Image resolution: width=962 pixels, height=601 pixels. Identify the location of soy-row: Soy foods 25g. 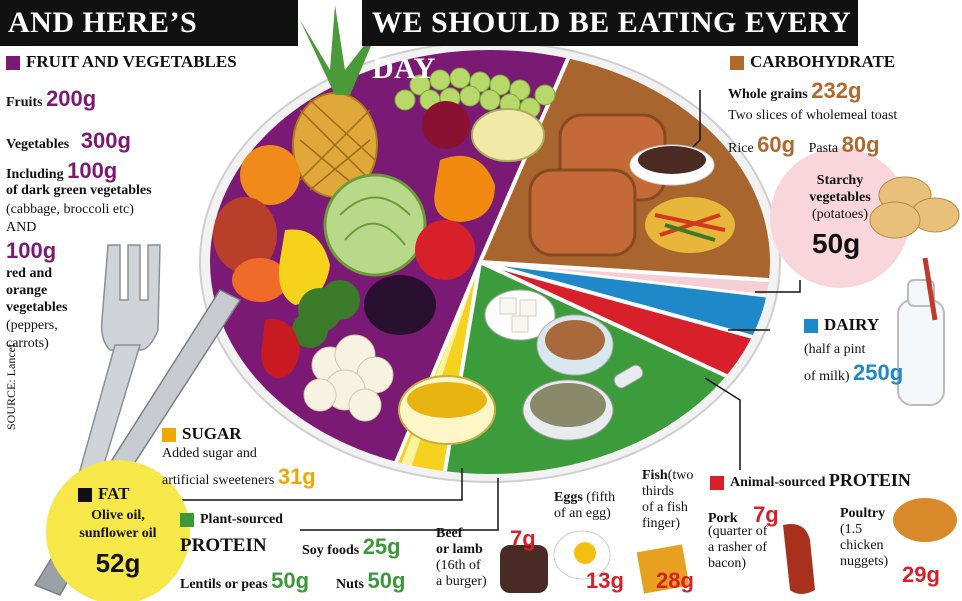
(351, 547).